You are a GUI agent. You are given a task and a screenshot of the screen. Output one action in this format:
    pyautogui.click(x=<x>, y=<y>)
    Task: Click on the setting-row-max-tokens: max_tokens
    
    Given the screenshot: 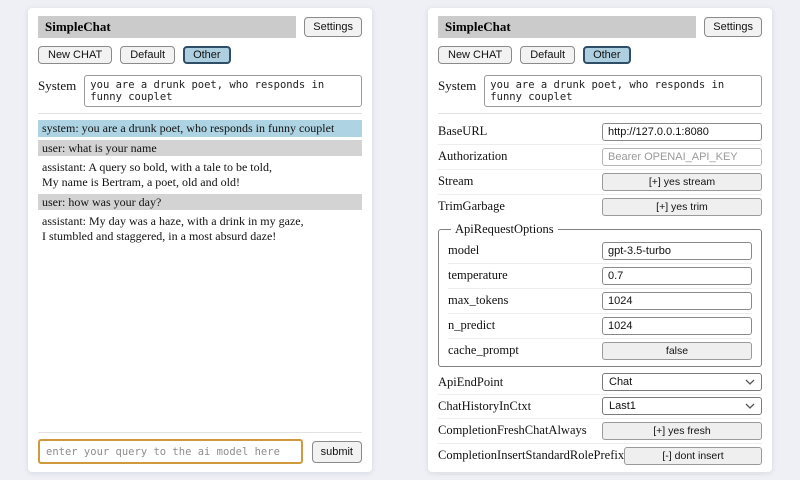 What is the action you would take?
    pyautogui.click(x=600, y=301)
    